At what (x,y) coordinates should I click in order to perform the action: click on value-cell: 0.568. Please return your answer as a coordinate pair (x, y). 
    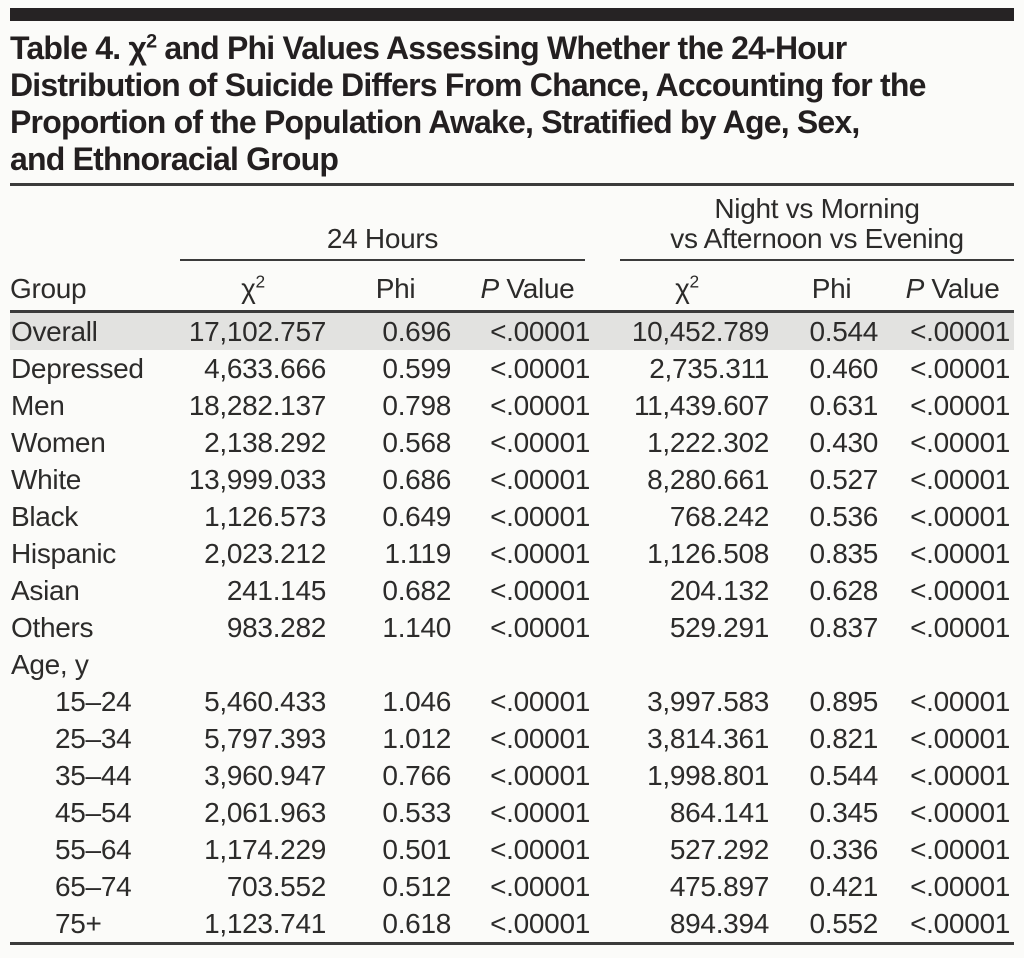
    Looking at the image, I should click on (416, 442).